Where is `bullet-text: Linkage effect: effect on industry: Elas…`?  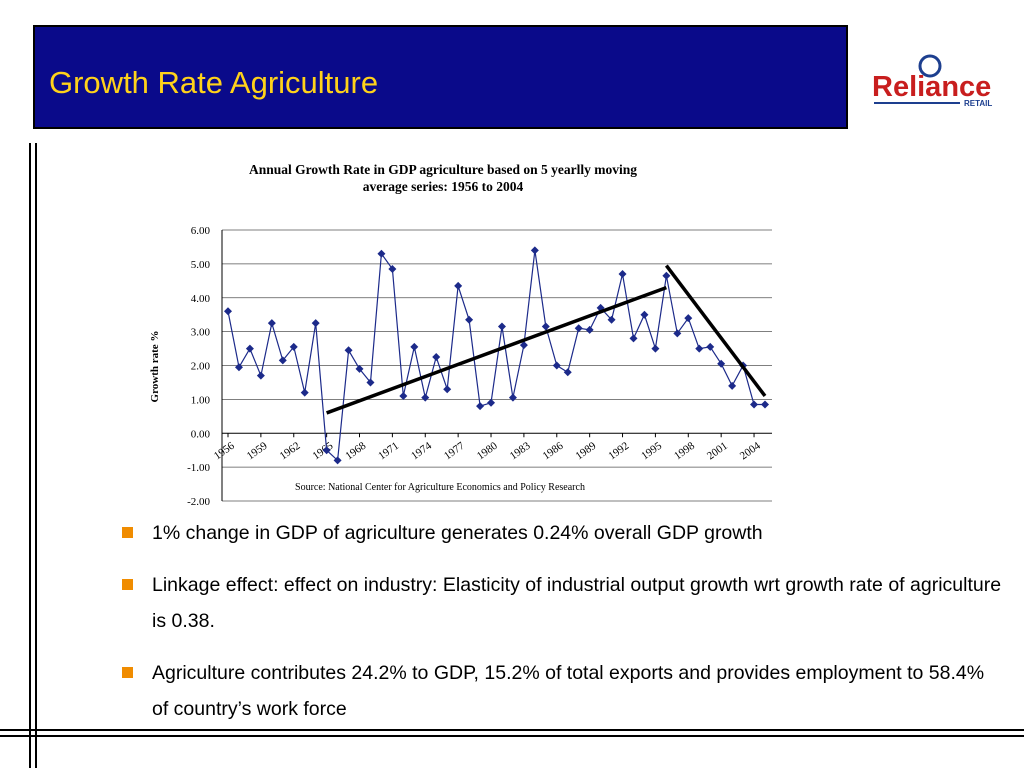
bullet-text: Linkage effect: effect on industry: Elas… is located at coordinates (577, 603).